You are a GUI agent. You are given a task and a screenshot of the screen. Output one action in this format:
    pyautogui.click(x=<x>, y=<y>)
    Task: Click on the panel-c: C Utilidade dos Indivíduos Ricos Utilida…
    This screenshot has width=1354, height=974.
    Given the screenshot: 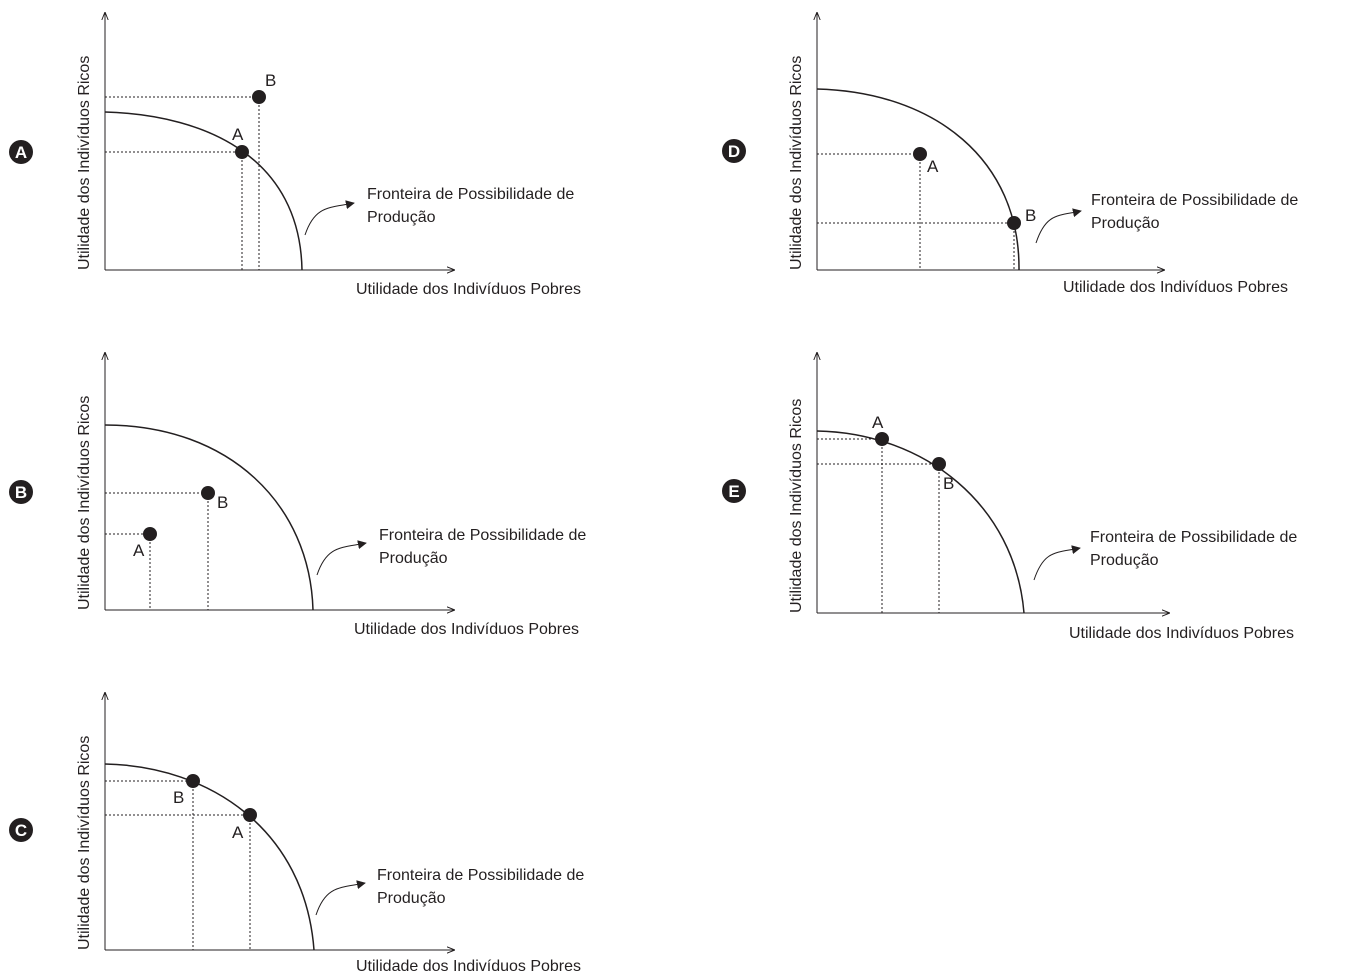 What is the action you would take?
    pyautogui.click(x=296, y=833)
    